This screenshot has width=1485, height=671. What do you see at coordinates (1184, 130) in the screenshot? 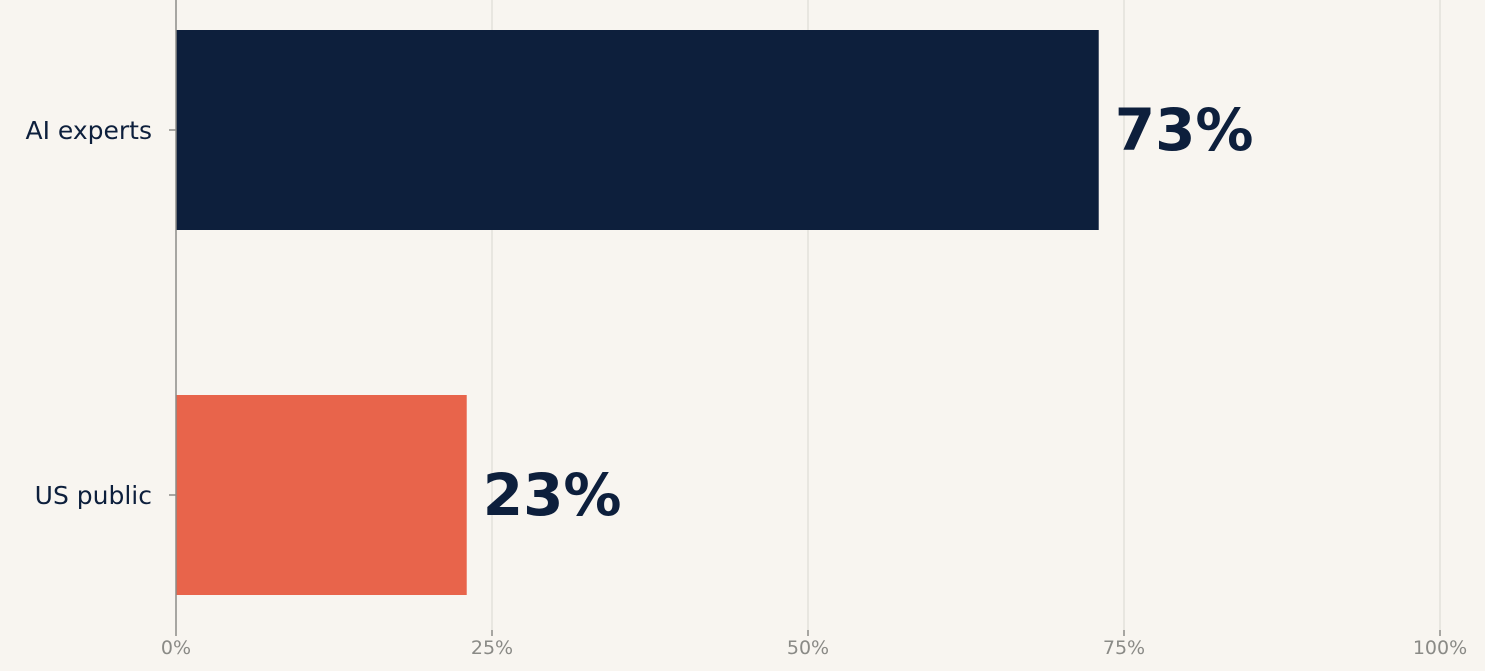
I see `value-label-0: 73%` at bounding box center [1184, 130].